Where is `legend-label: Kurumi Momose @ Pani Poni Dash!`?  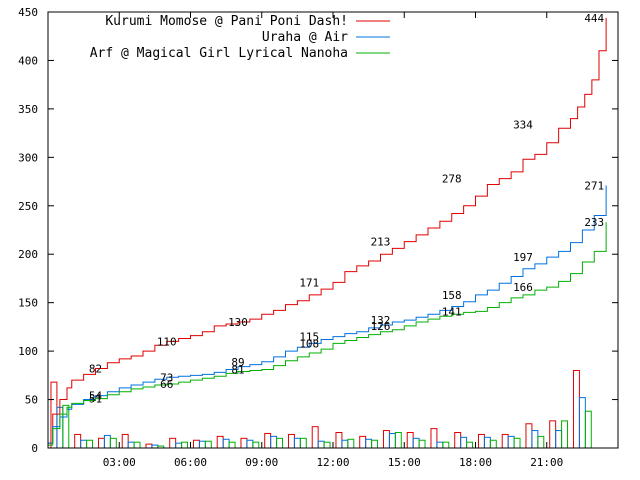
legend-label: Kurumi Momose @ Pani Poni Dash! is located at coordinates (226, 21).